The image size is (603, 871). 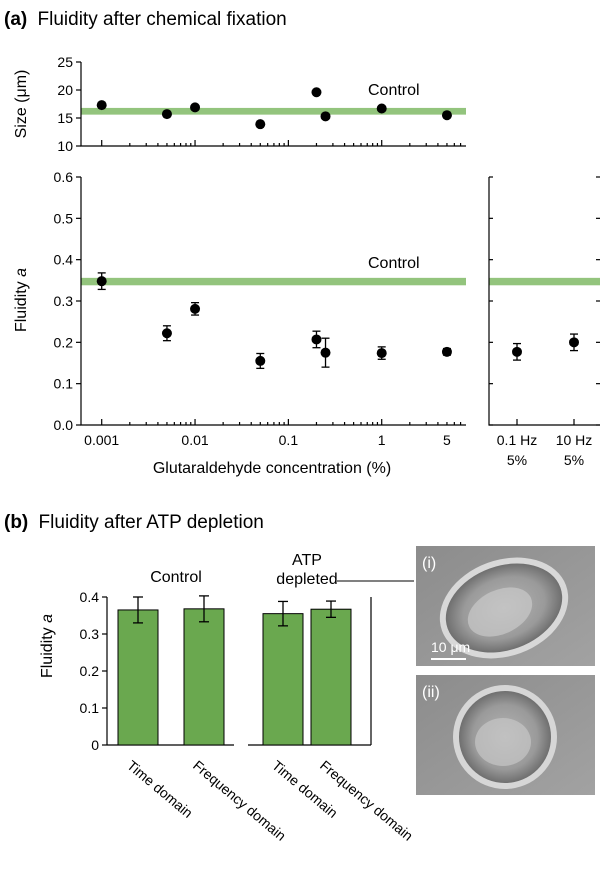 I want to click on size-ytick-label: 15, so click(x=65, y=118).